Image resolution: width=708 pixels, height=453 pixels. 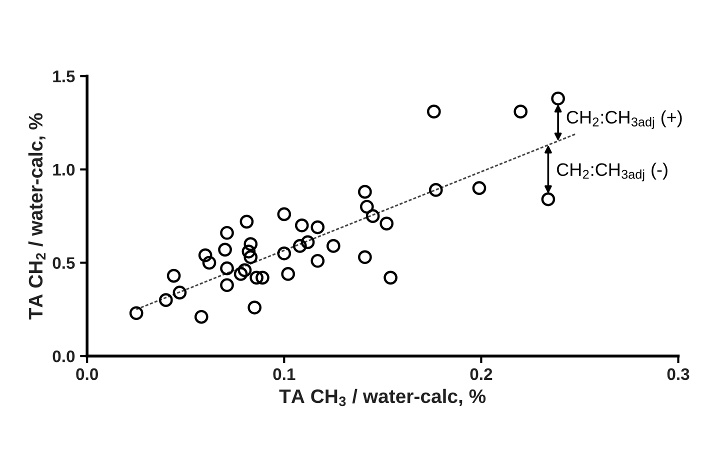 I want to click on x-tick-label: 0.3, so click(x=678, y=374).